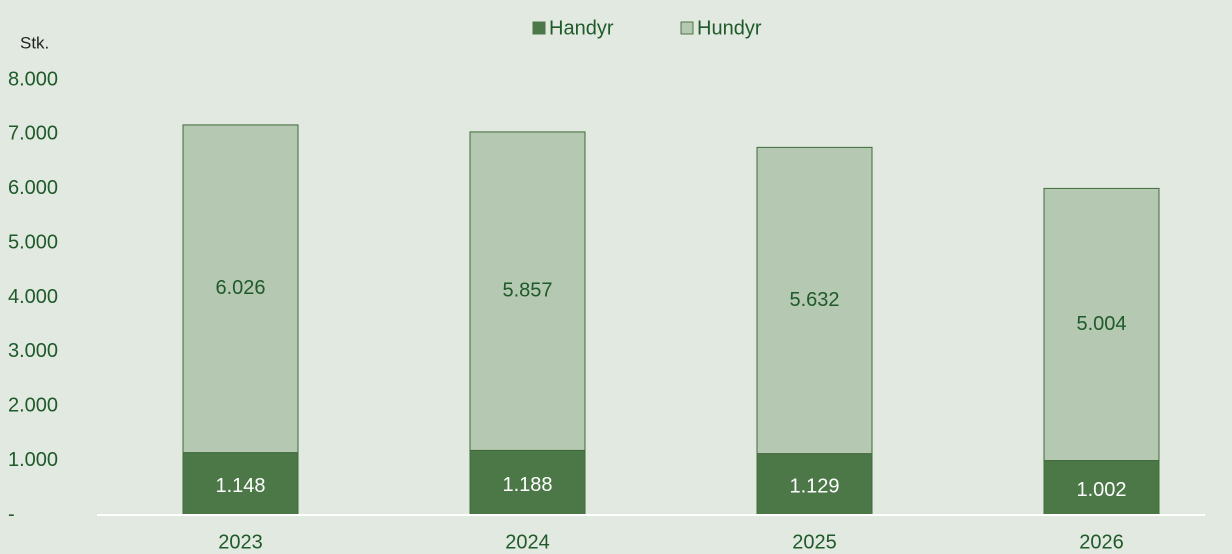 The height and width of the screenshot is (554, 1232). What do you see at coordinates (33, 188) in the screenshot?
I see `y-tick-label: 6.000` at bounding box center [33, 188].